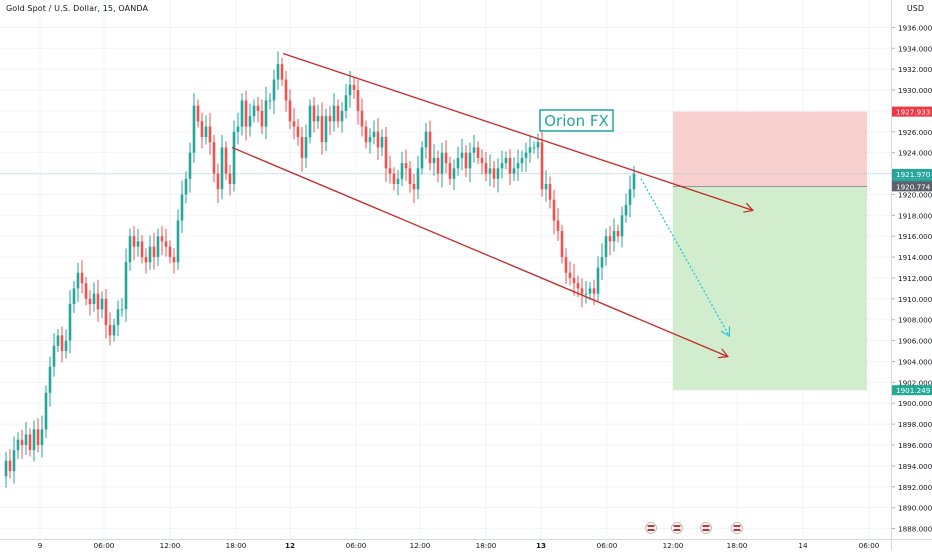 The height and width of the screenshot is (555, 932). Describe the element at coordinates (694, 528) in the screenshot. I see `event-markers` at that location.